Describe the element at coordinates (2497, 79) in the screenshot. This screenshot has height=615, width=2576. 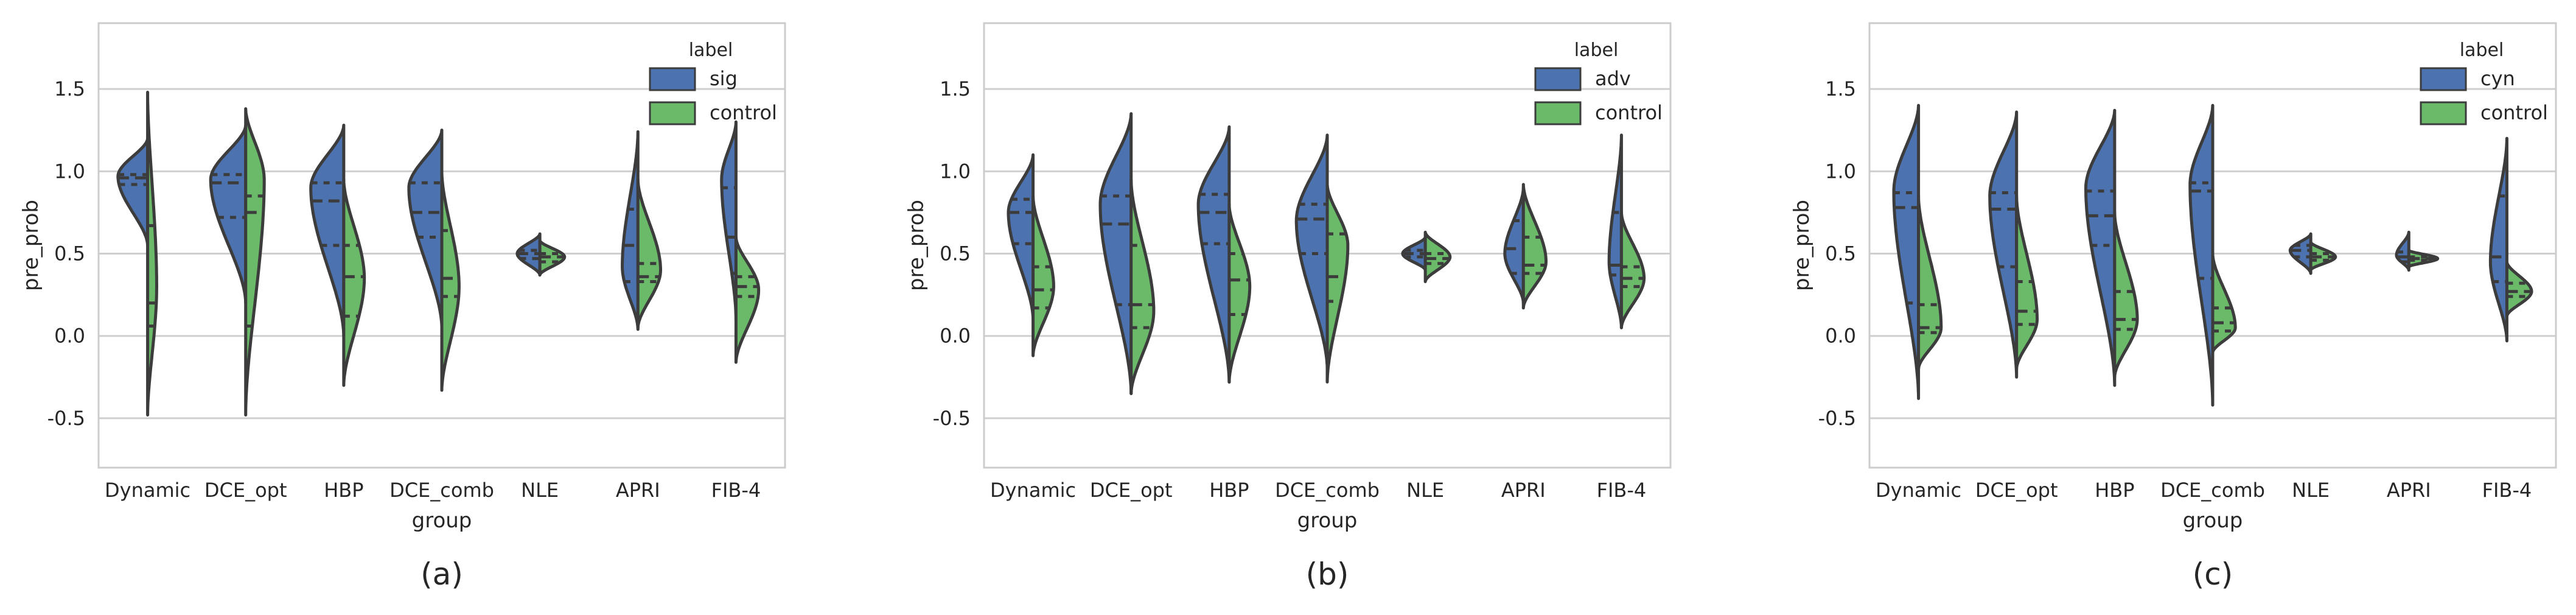
I see `legend-label: cyn` at that location.